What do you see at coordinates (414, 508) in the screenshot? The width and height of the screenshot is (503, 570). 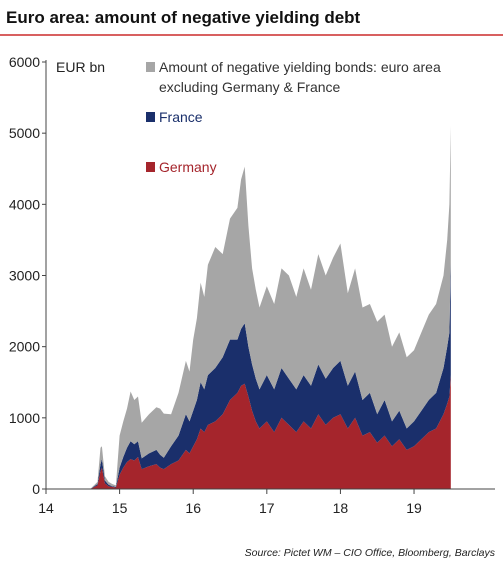 I see `x-tick-label: 19` at bounding box center [414, 508].